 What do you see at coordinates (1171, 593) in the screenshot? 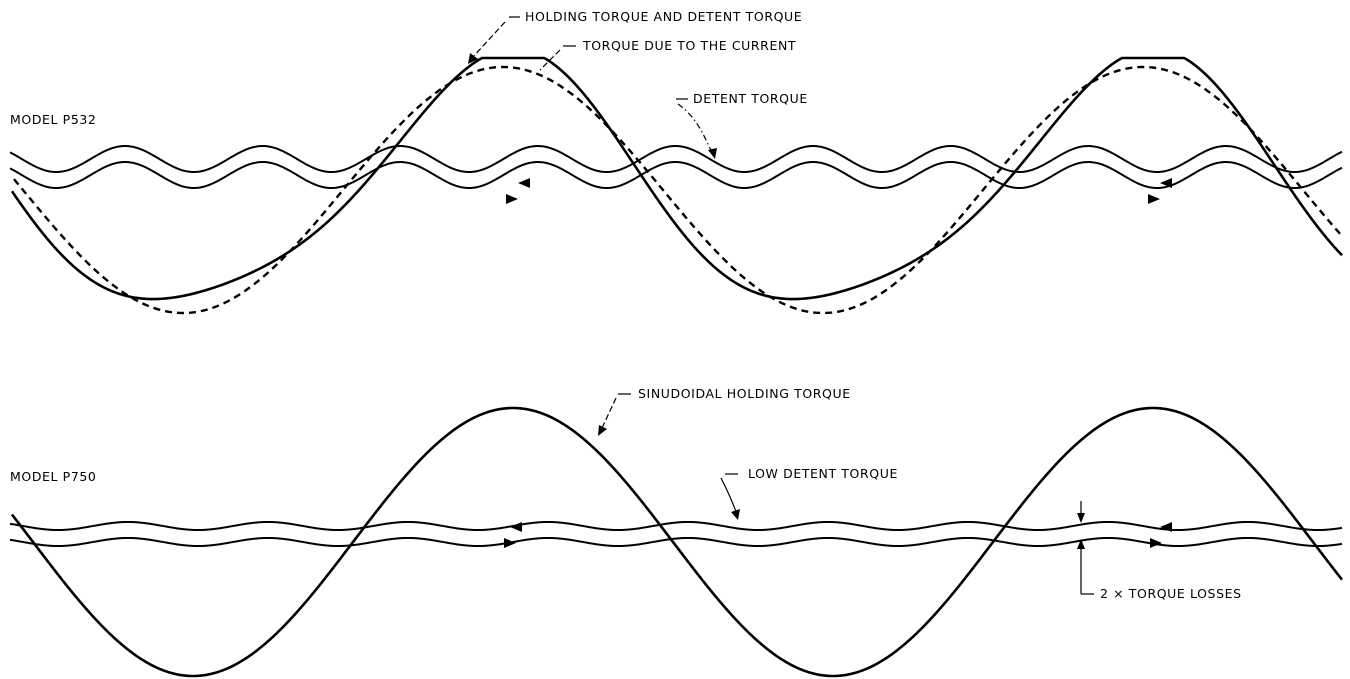
I see `label-torque-losses: 2 × TORQUE LOSSES` at bounding box center [1171, 593].